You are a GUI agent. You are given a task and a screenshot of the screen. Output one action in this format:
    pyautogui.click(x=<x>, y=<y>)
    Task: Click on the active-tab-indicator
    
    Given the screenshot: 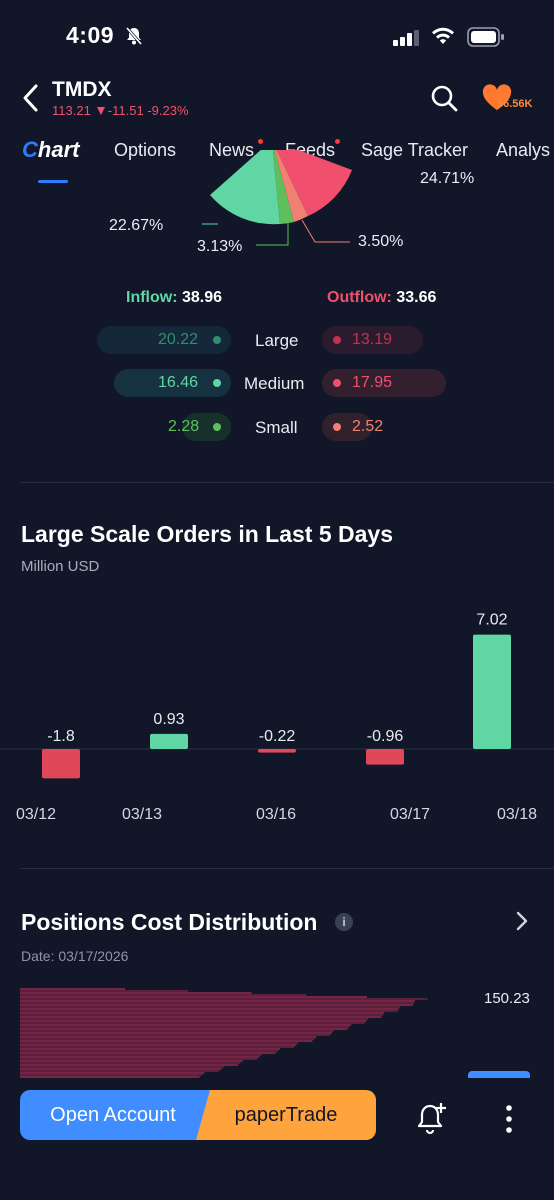 What is the action you would take?
    pyautogui.click(x=53, y=181)
    